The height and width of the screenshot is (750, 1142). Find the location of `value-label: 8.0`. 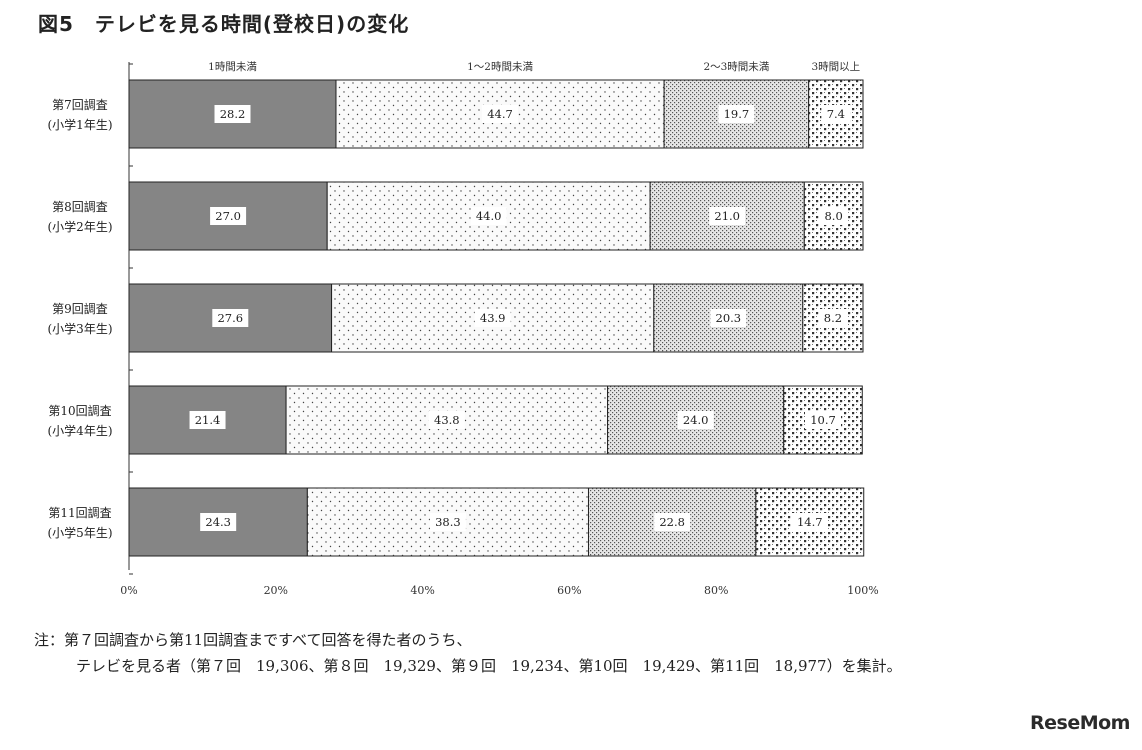

value-label: 8.0 is located at coordinates (833, 216).